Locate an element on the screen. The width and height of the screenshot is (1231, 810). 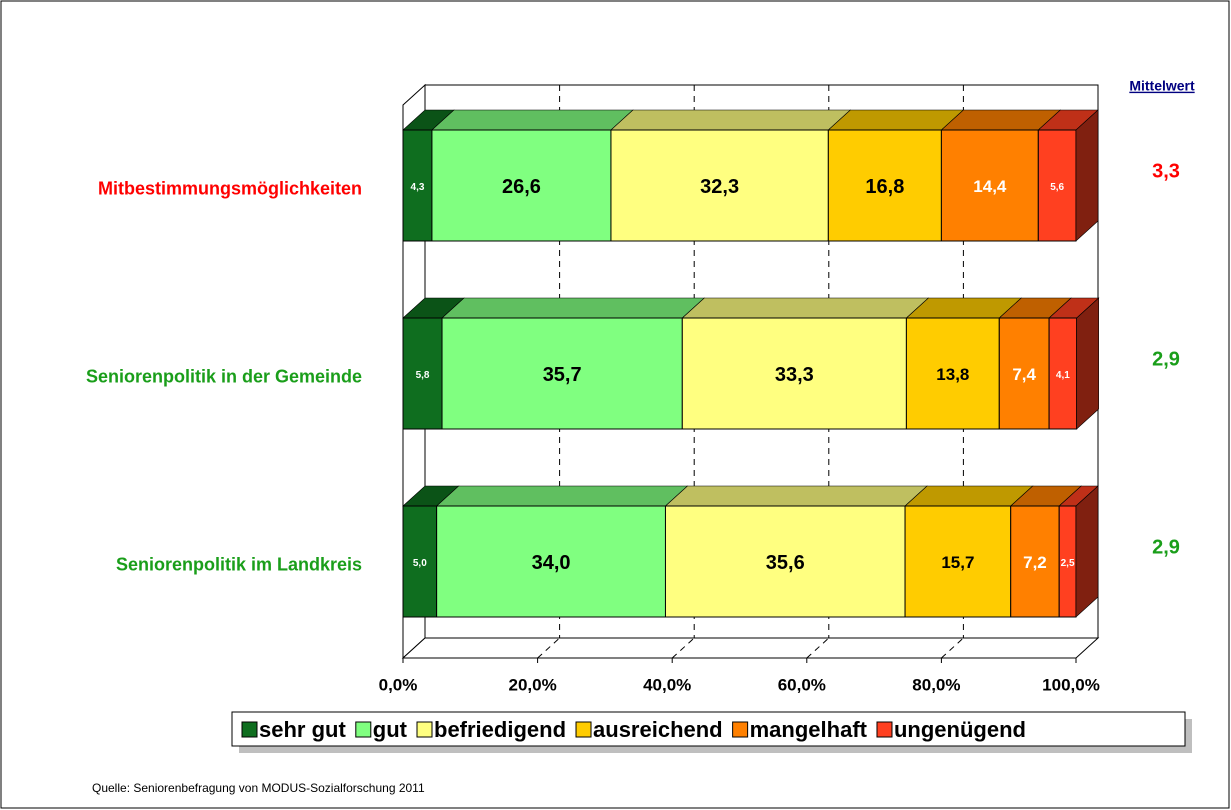
x-tick-label: 40,0% is located at coordinates (667, 684).